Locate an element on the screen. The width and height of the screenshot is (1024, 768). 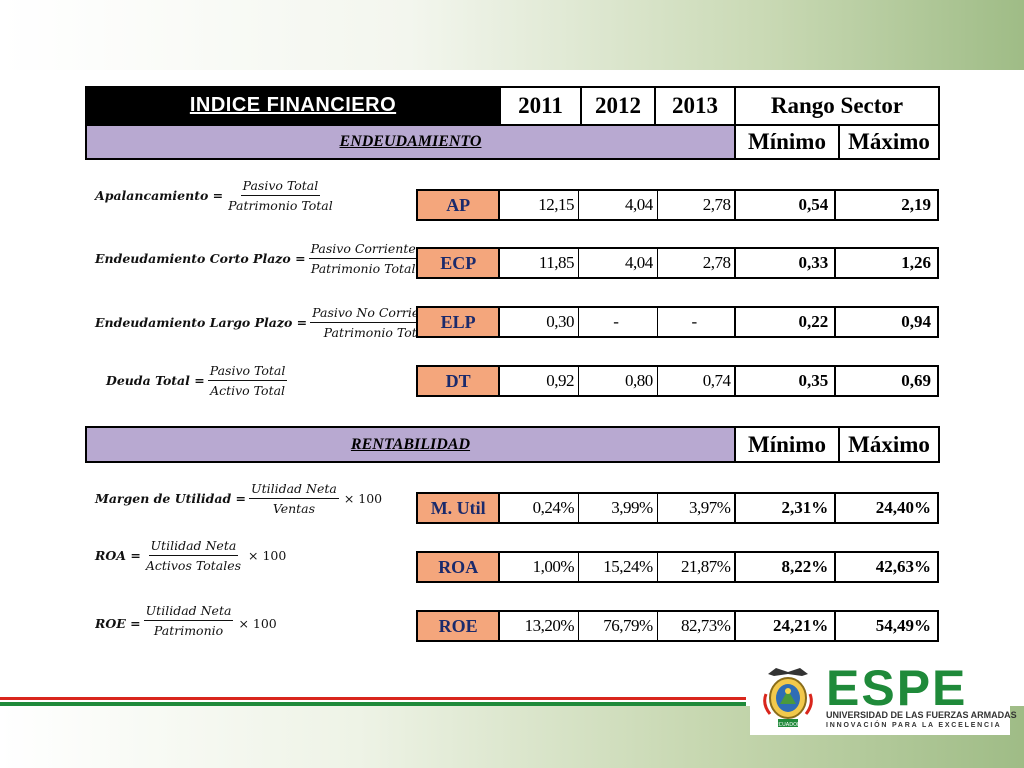
crest-label: ECUADOR is located at coordinates (789, 725).